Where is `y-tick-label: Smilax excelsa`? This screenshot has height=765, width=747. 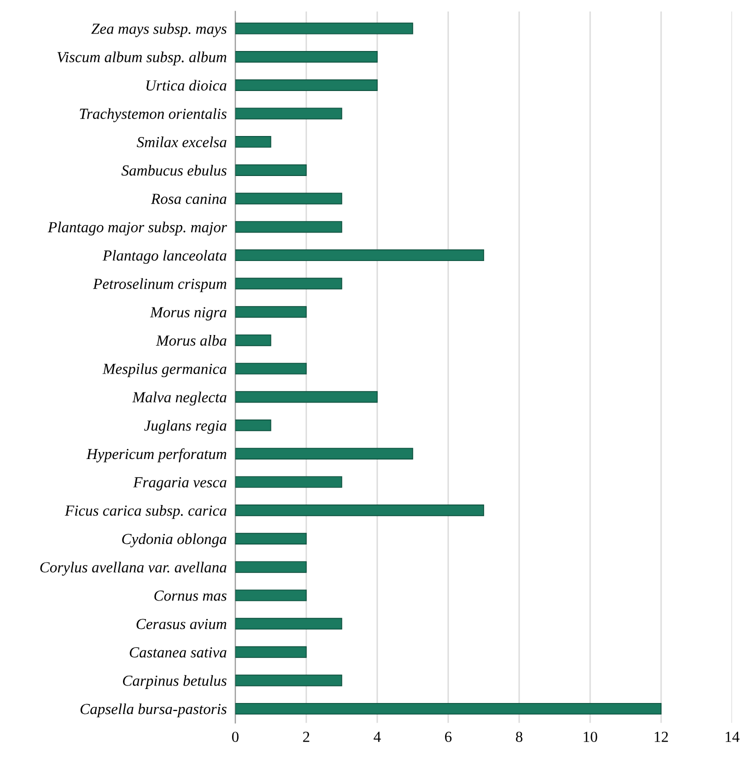 y-tick-label: Smilax excelsa is located at coordinates (181, 142).